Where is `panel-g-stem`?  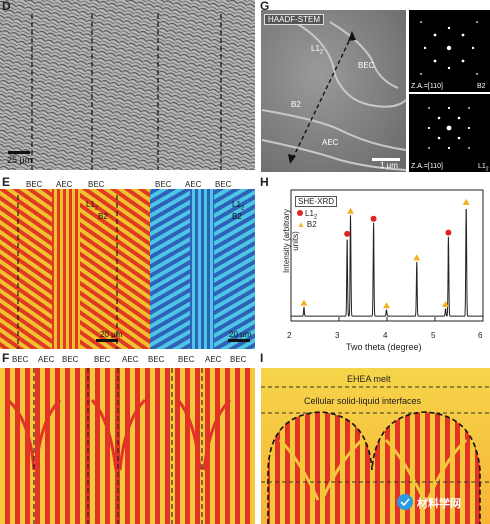 panel-g-stem is located at coordinates (375, 91).